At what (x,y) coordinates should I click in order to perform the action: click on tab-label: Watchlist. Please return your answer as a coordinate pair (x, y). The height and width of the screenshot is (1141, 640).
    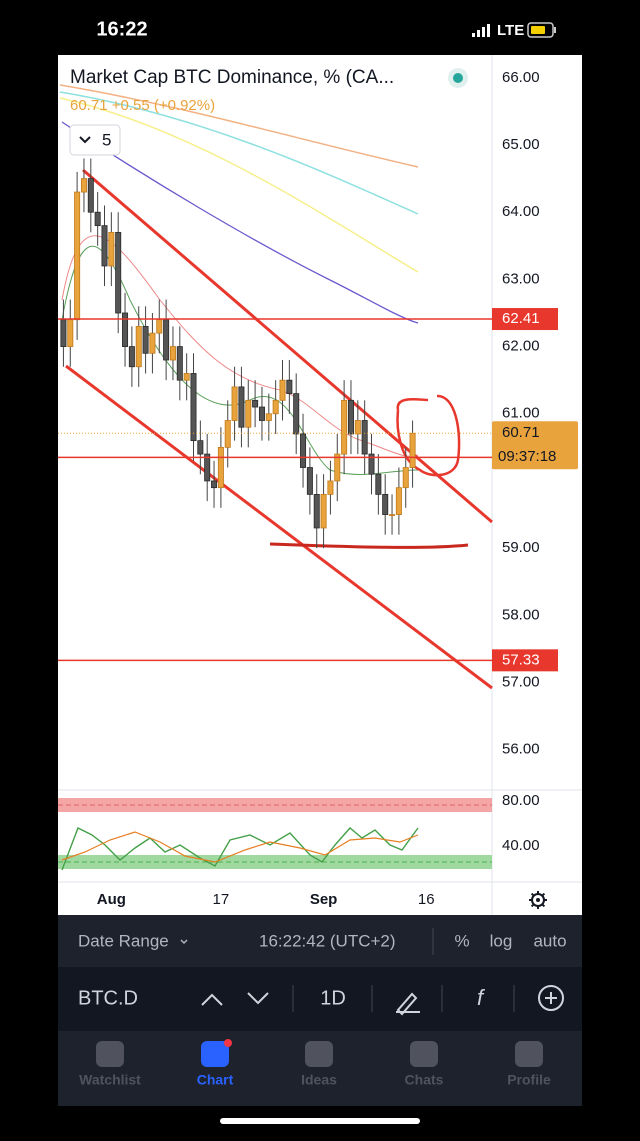
    Looking at the image, I should click on (110, 1080).